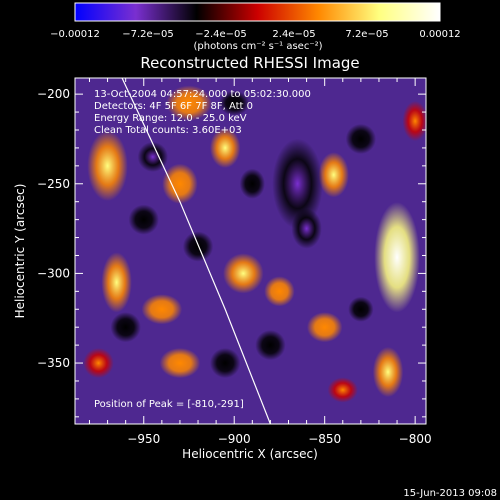  What do you see at coordinates (20, 251) in the screenshot?
I see `y-axis-label: Heliocentric Y (arcsec)` at bounding box center [20, 251].